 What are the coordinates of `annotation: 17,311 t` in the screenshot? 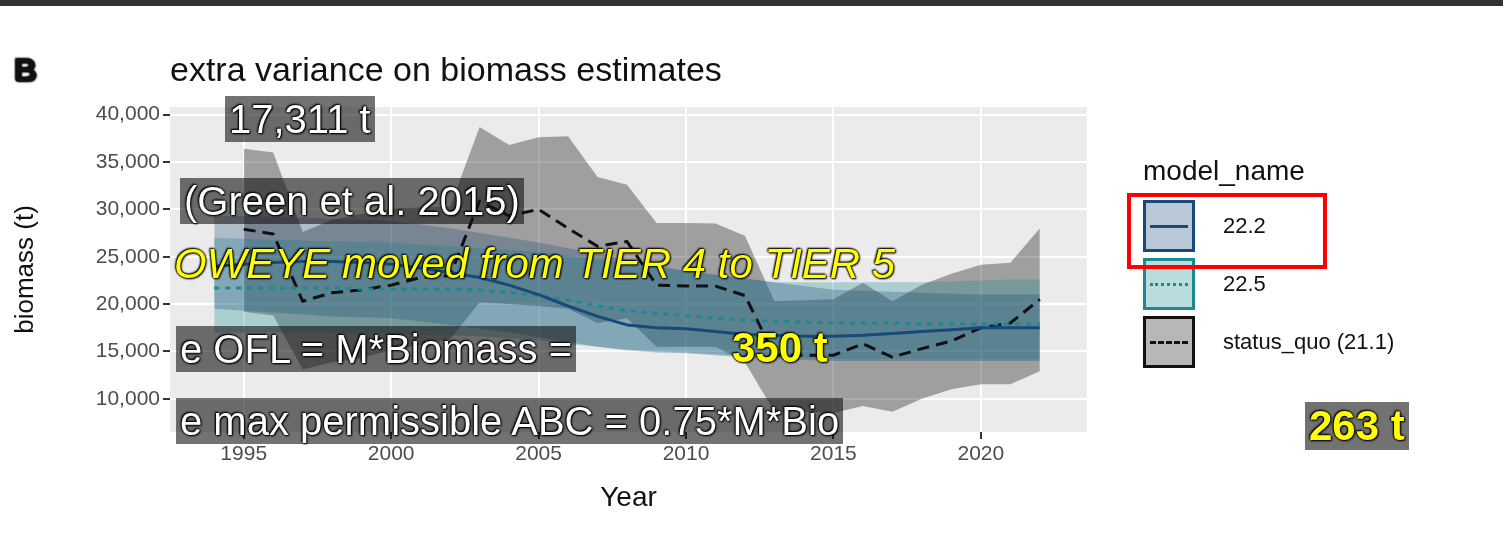 It's located at (300, 119).